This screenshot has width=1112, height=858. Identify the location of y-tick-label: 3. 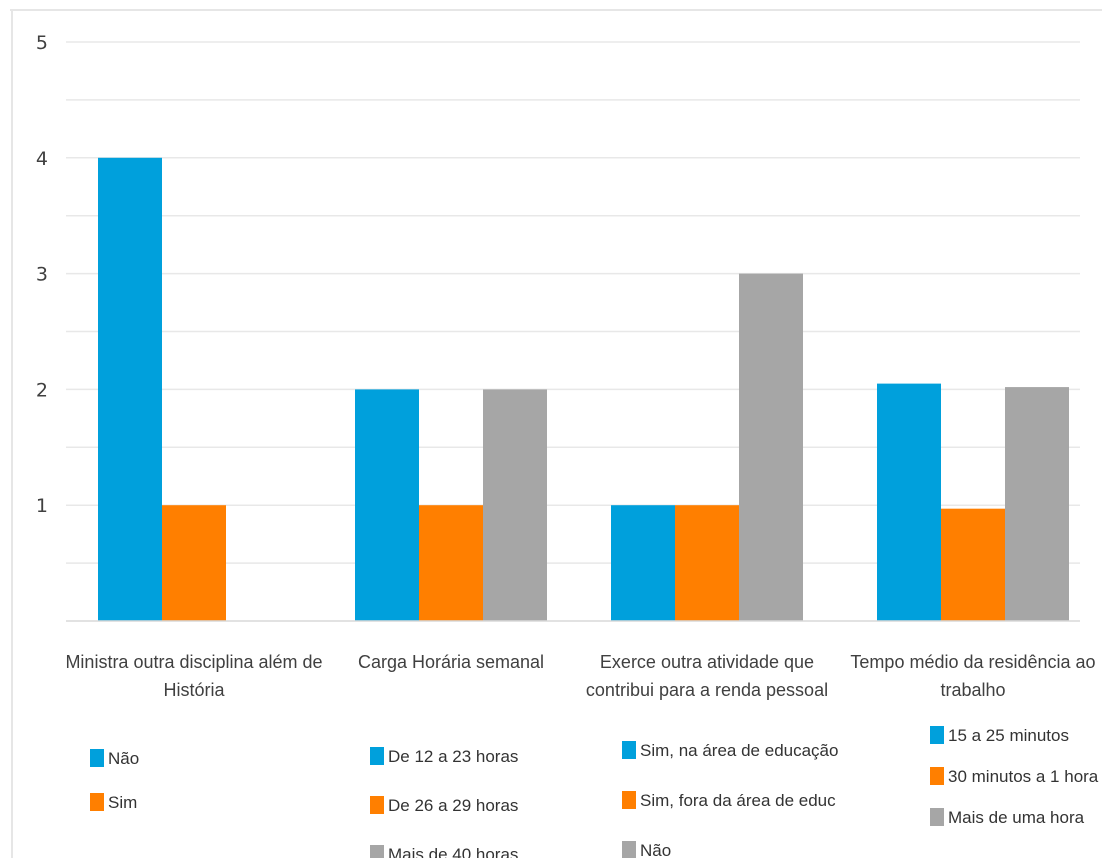
(42, 275).